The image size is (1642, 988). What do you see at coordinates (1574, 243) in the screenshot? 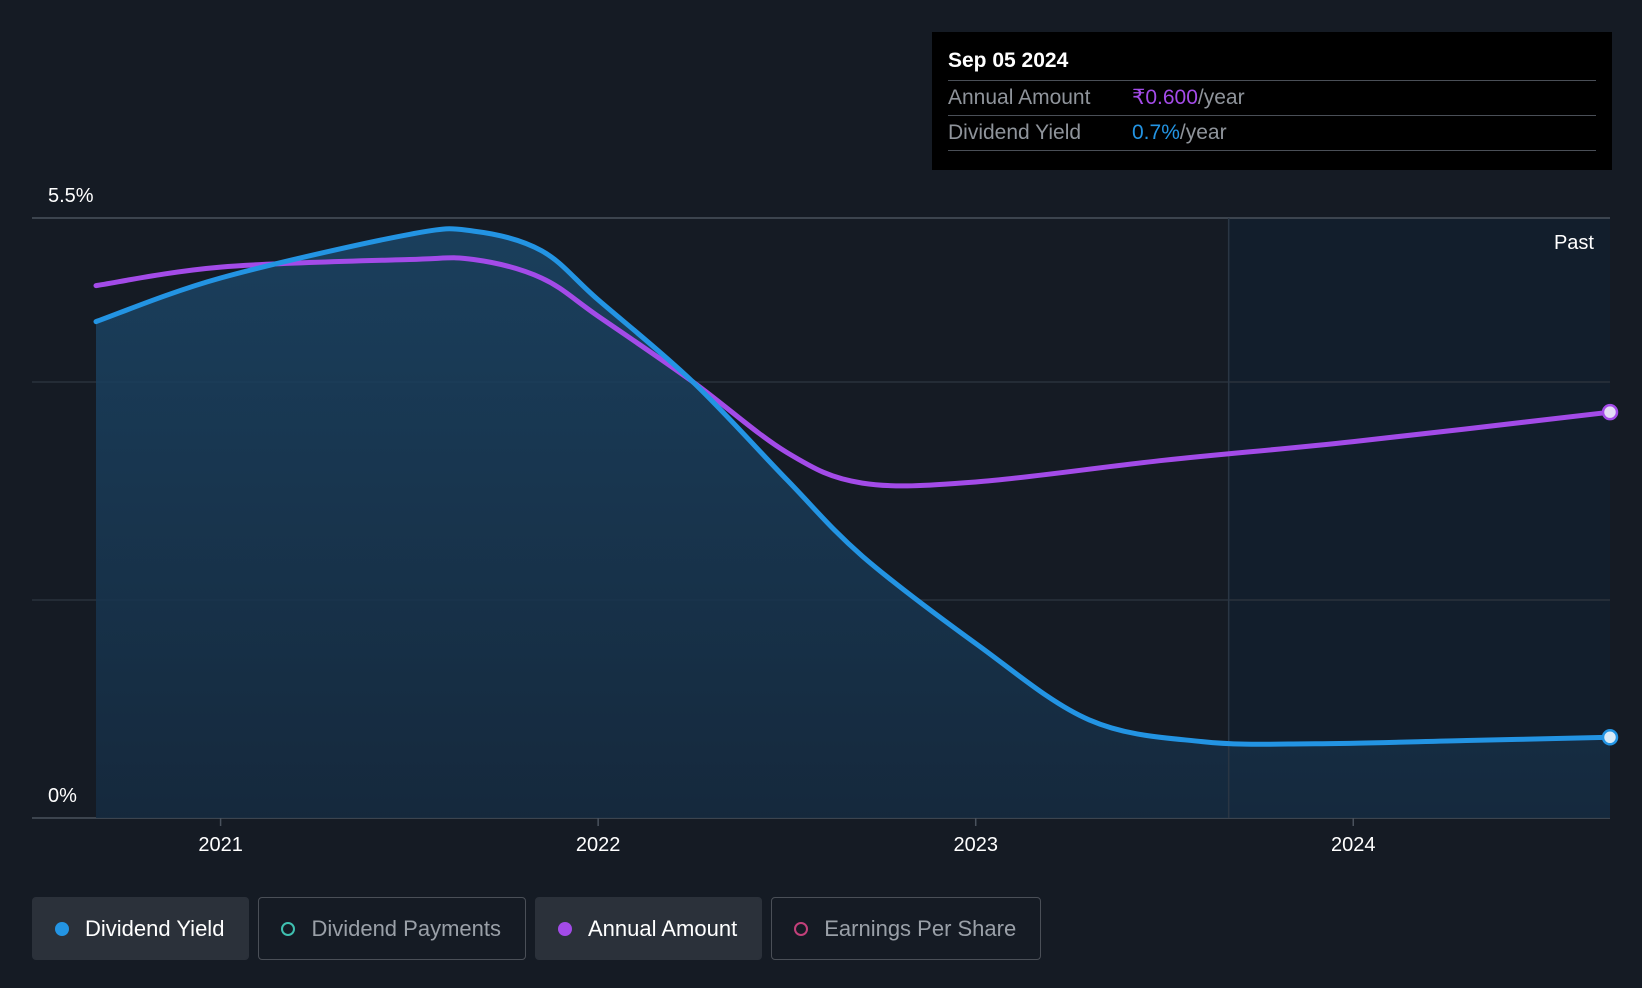
I see `past-label: Past` at bounding box center [1574, 243].